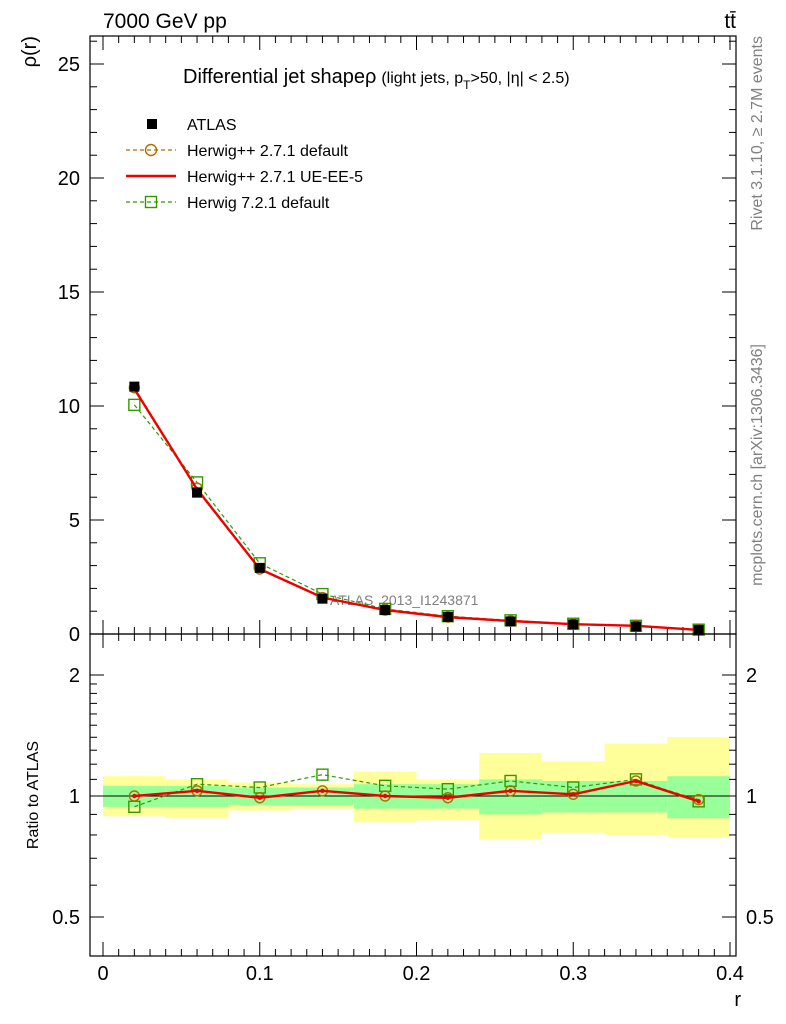 This screenshot has width=786, height=1024. What do you see at coordinates (757, 133) in the screenshot?
I see `rivet-label: Rivet 3.1.10, ≥ 2.7M events` at bounding box center [757, 133].